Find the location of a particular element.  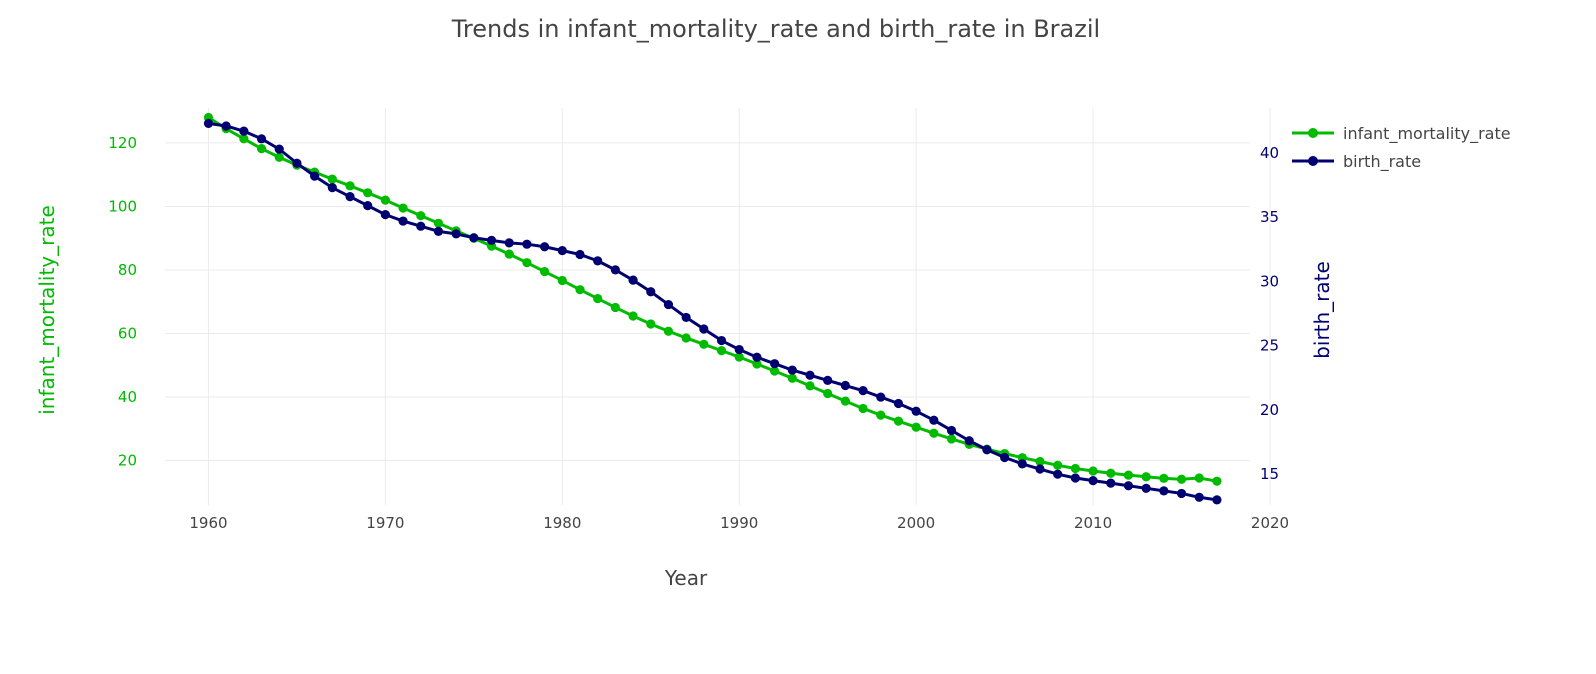

legend-item-birth_rate: birth_rate is located at coordinates (1356, 162).